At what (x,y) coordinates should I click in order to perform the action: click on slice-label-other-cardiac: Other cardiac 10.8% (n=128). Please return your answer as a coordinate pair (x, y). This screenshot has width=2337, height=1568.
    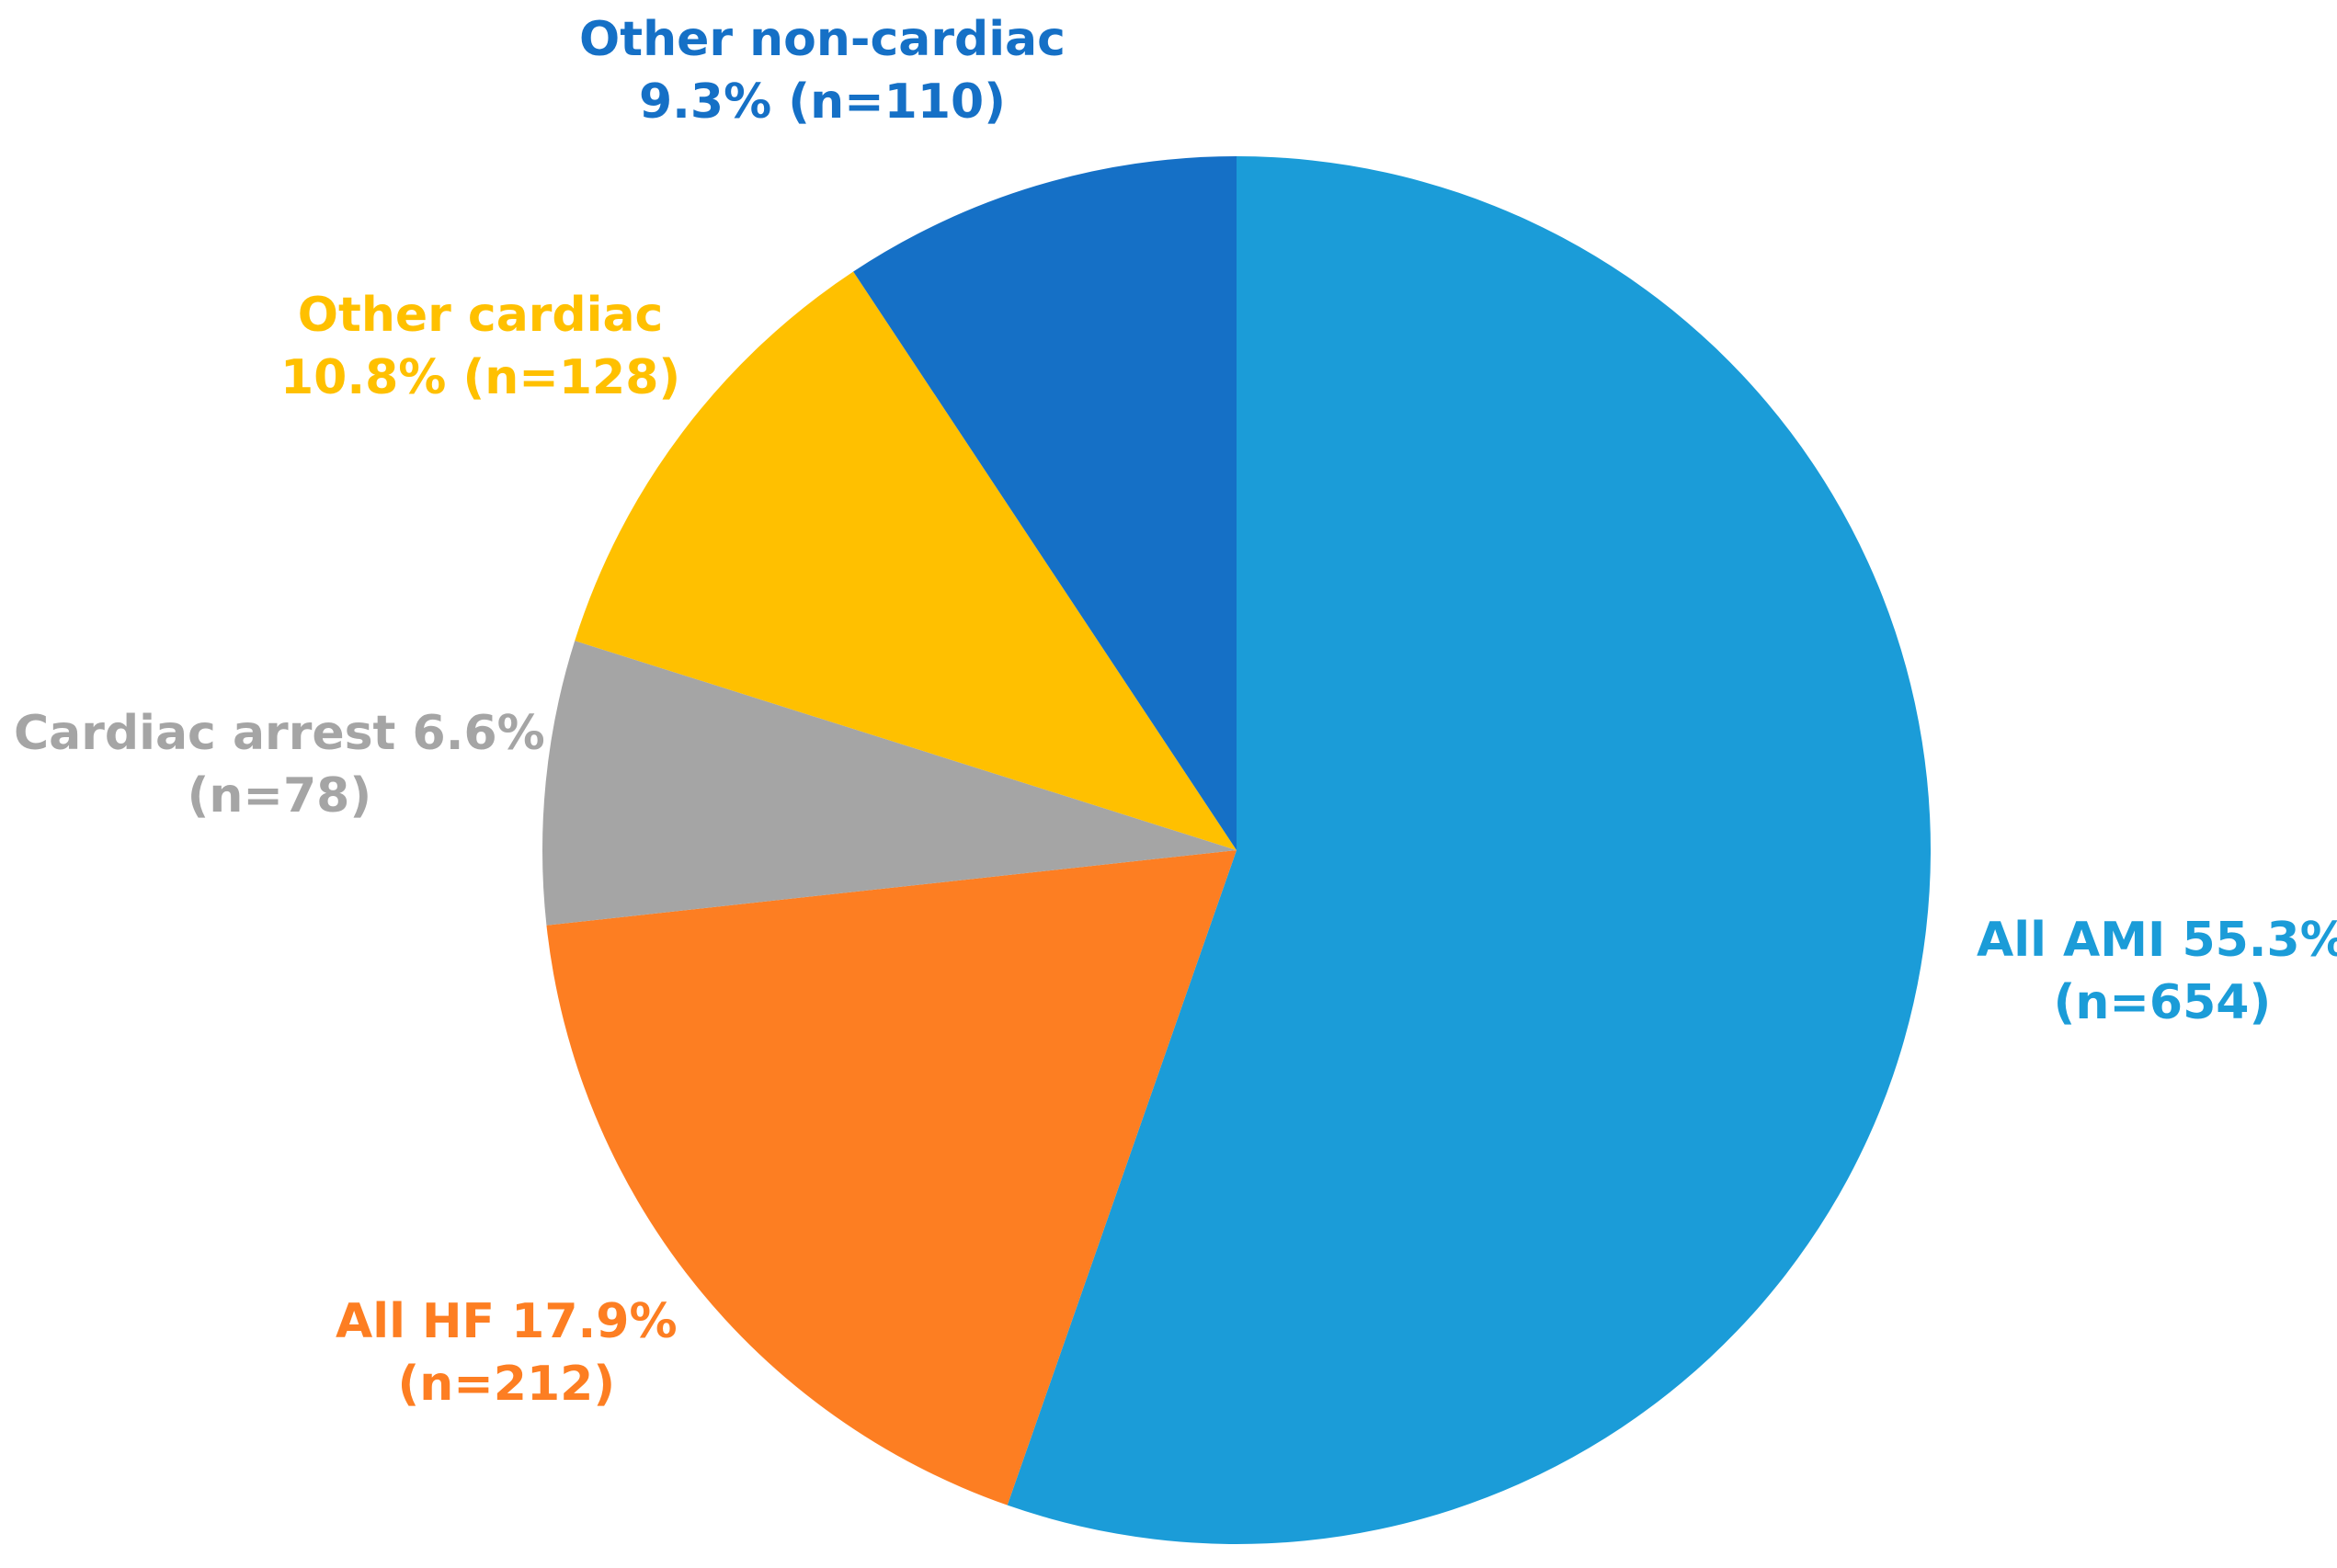
    Looking at the image, I should click on (480, 347).